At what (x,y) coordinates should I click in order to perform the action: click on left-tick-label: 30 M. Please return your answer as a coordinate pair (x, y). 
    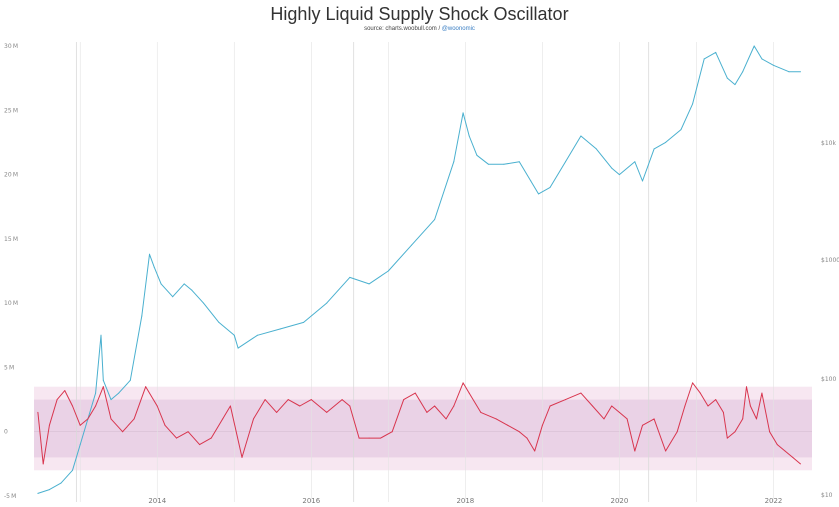
    Looking at the image, I should click on (11, 46).